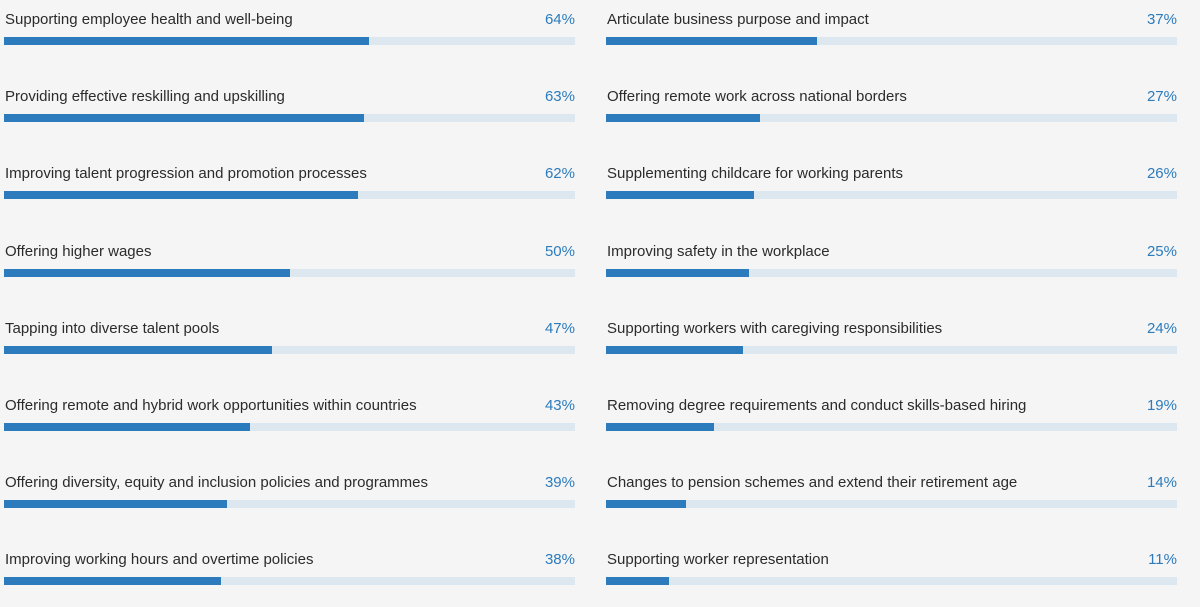  What do you see at coordinates (559, 405) in the screenshot?
I see `bar-value-label: 43%` at bounding box center [559, 405].